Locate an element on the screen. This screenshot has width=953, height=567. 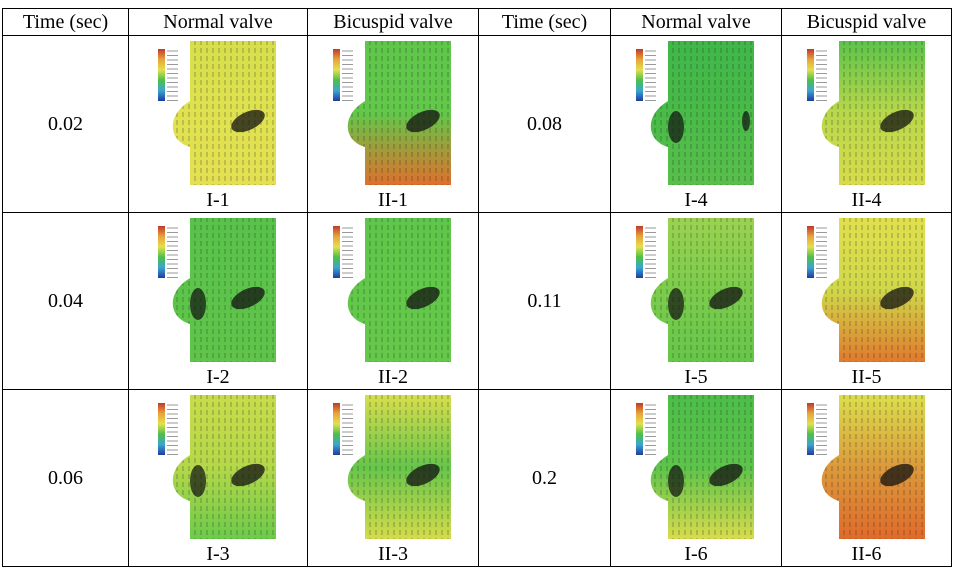
image-caption: I-3 is located at coordinates (218, 554).